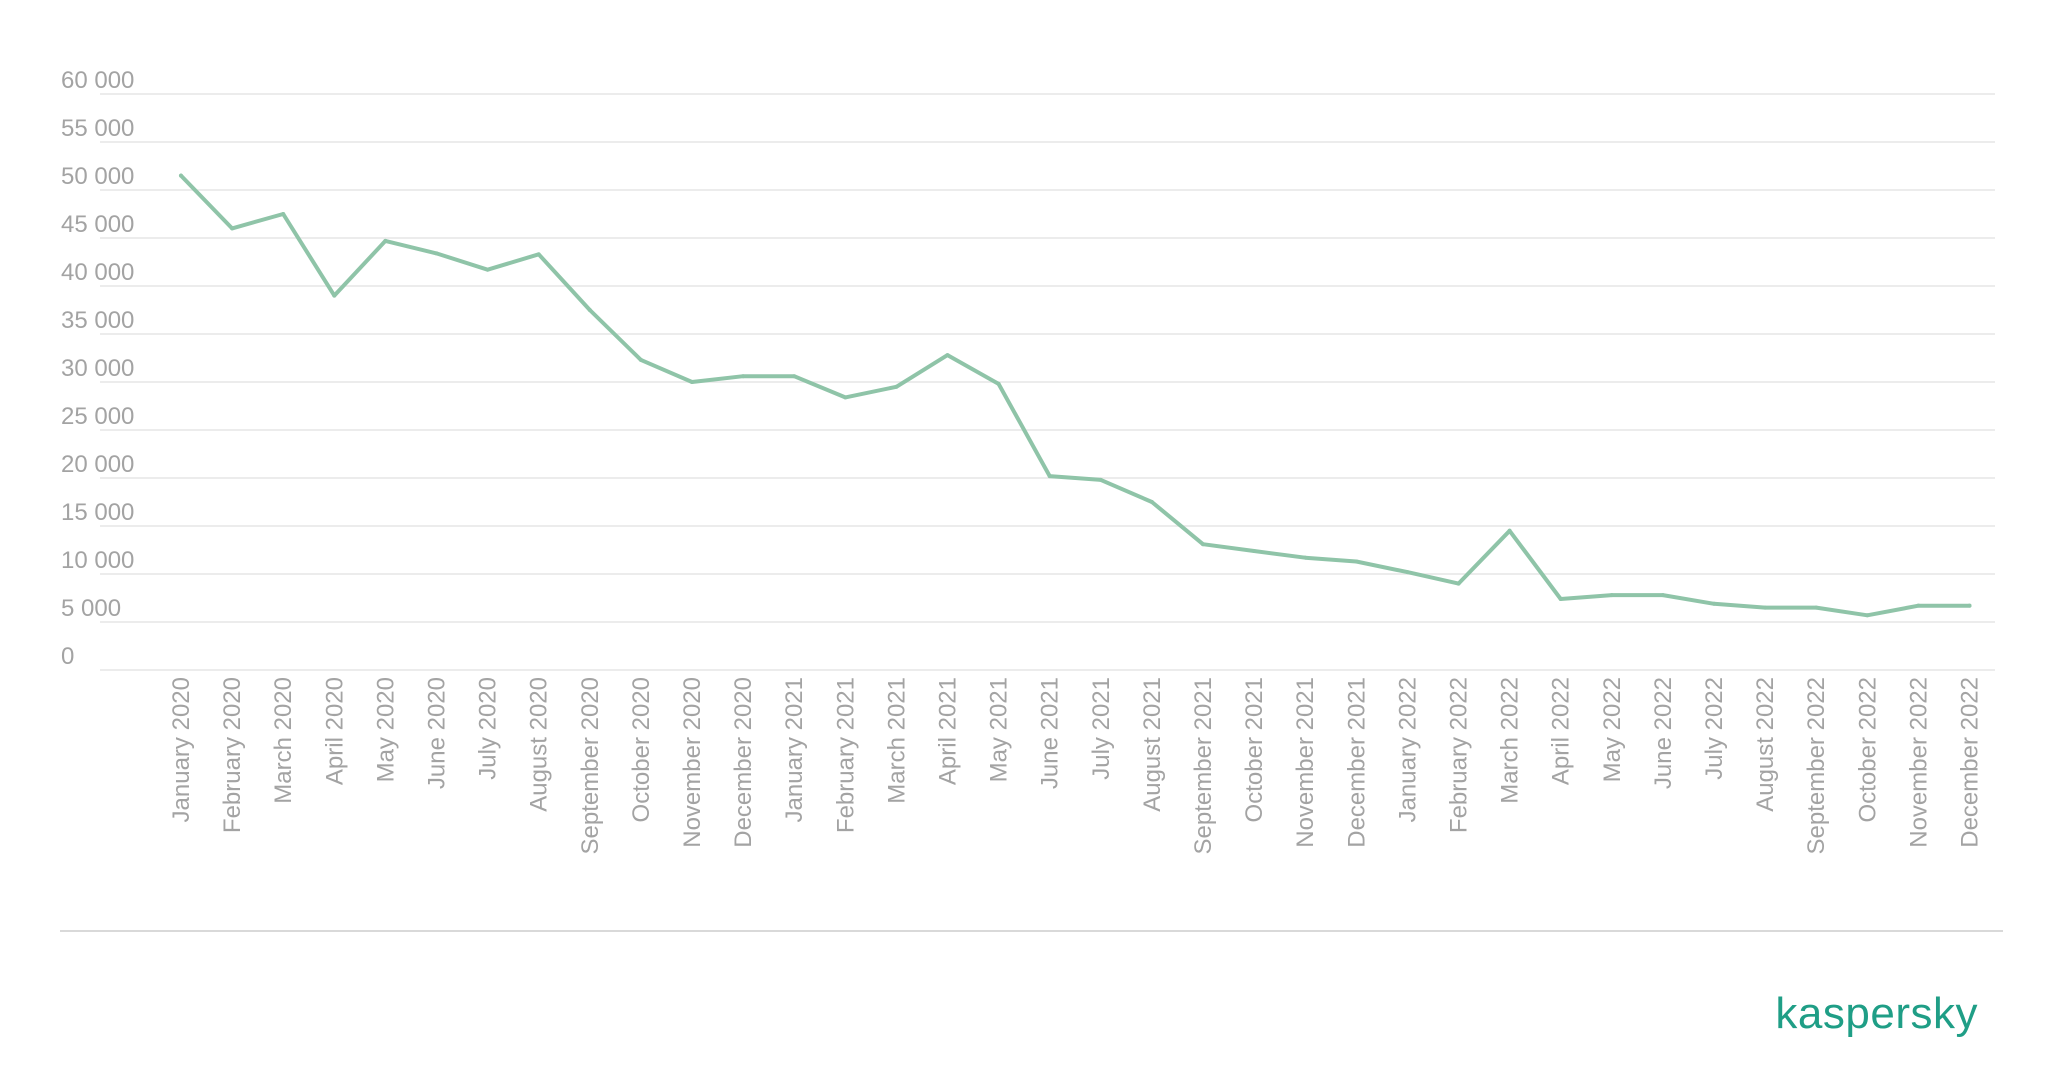 Image resolution: width=2048 pixels, height=1086 pixels. I want to click on x-tick-label: September 2021, so click(1203, 765).